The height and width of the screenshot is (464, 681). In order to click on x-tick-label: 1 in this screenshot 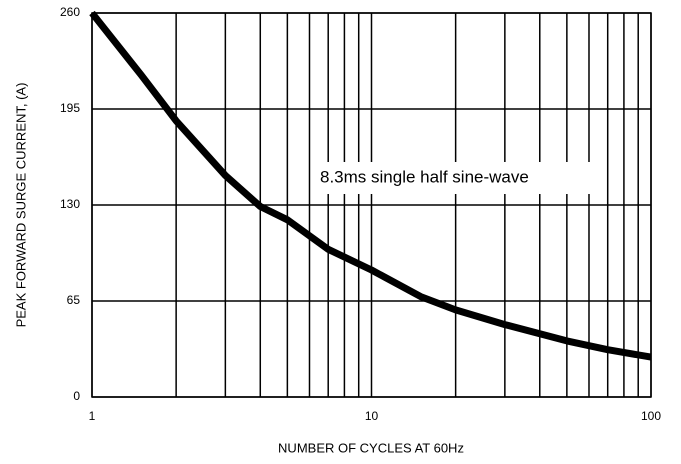, I will do `click(92, 416)`.